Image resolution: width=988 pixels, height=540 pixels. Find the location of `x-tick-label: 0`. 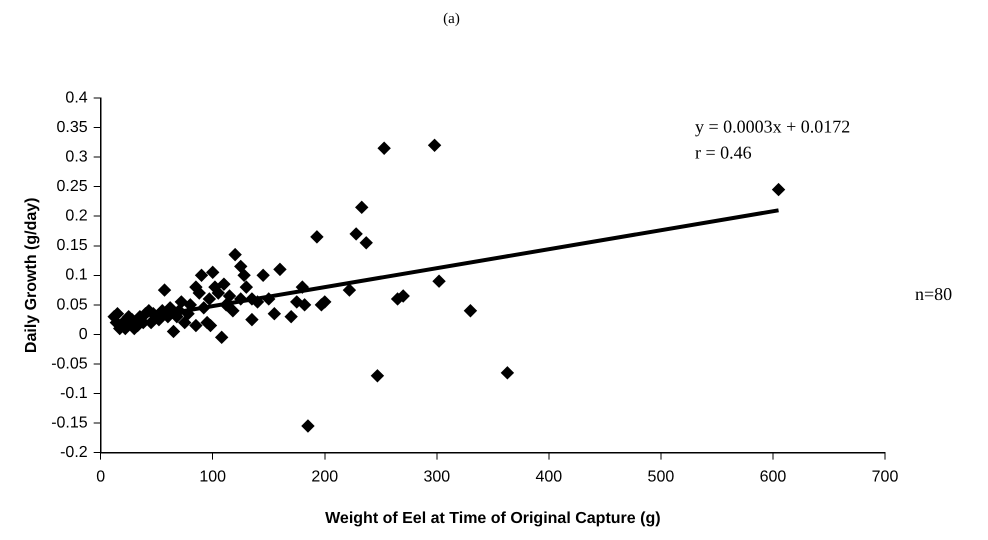

x-tick-label: 0 is located at coordinates (101, 477).